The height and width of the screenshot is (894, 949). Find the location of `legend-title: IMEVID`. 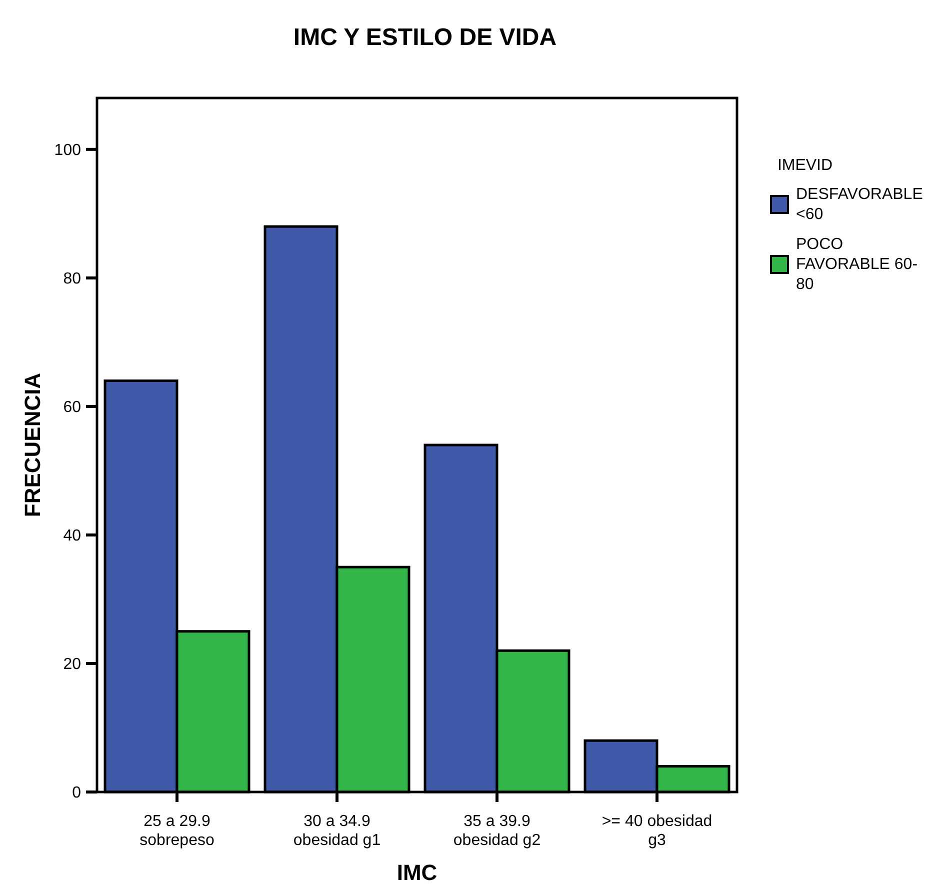

legend-title: IMEVID is located at coordinates (805, 165).